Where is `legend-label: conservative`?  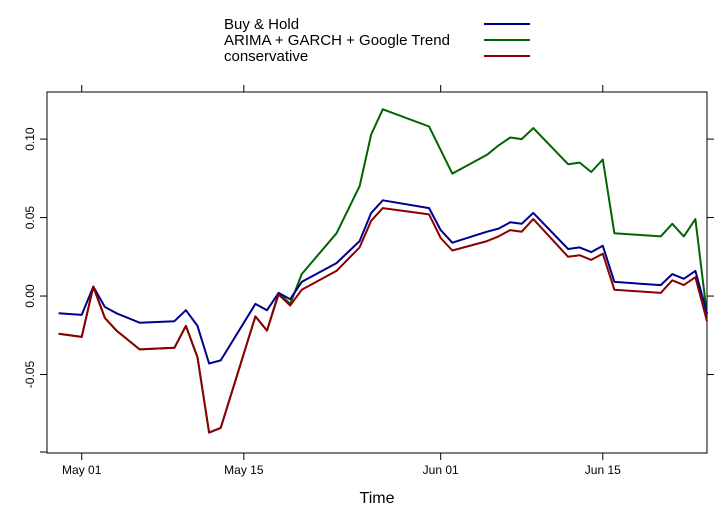
legend-label: conservative is located at coordinates (266, 56).